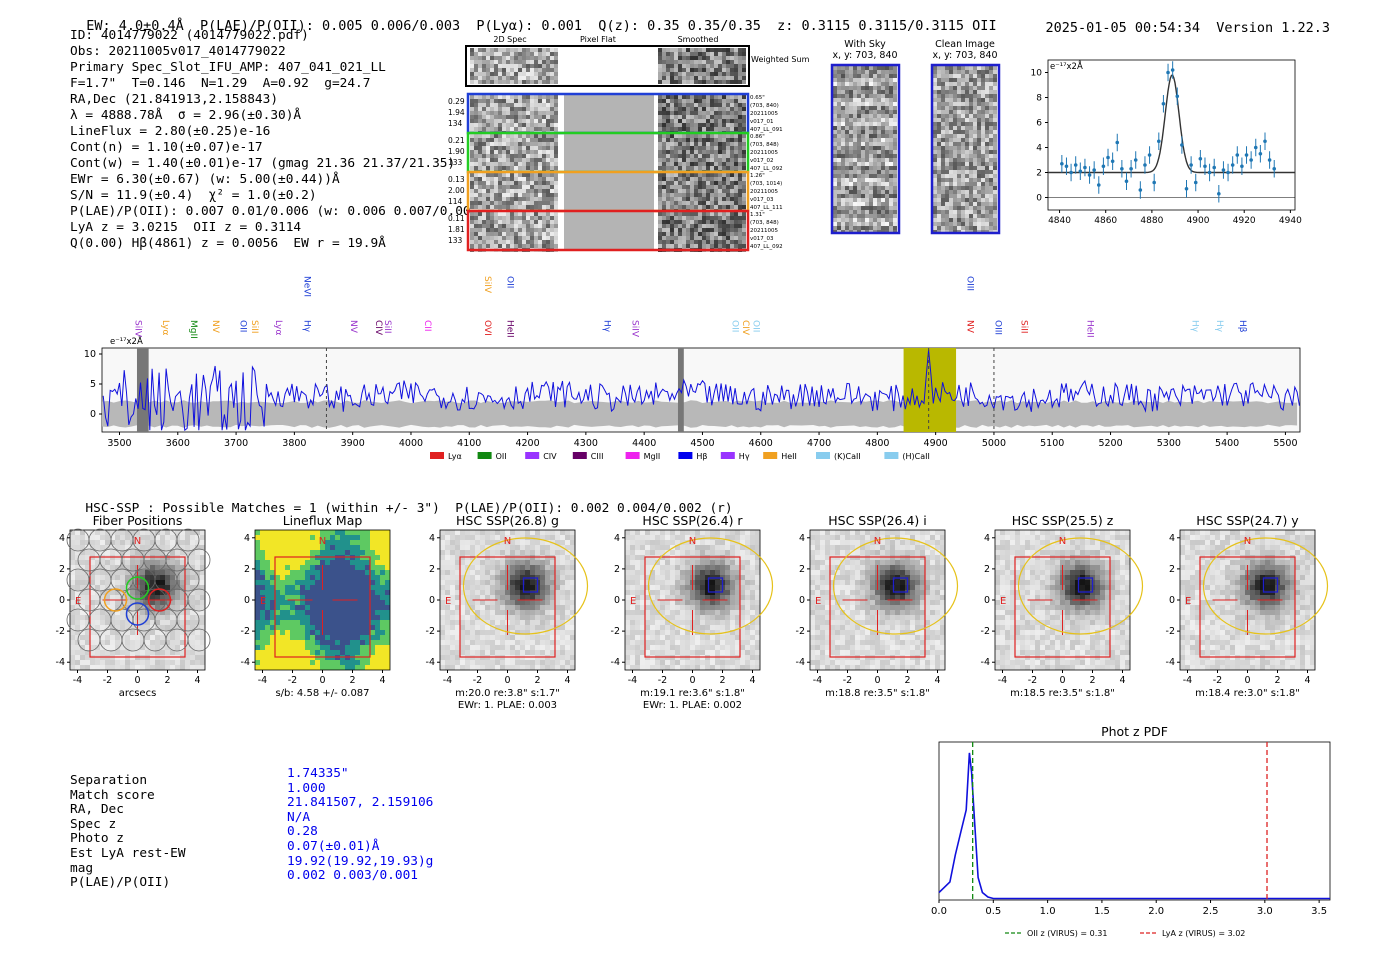 This screenshot has height=953, width=1400. I want to click on hsc-panel-caption-2: EWr: 1. PLAE: 0.002, so click(692, 705).